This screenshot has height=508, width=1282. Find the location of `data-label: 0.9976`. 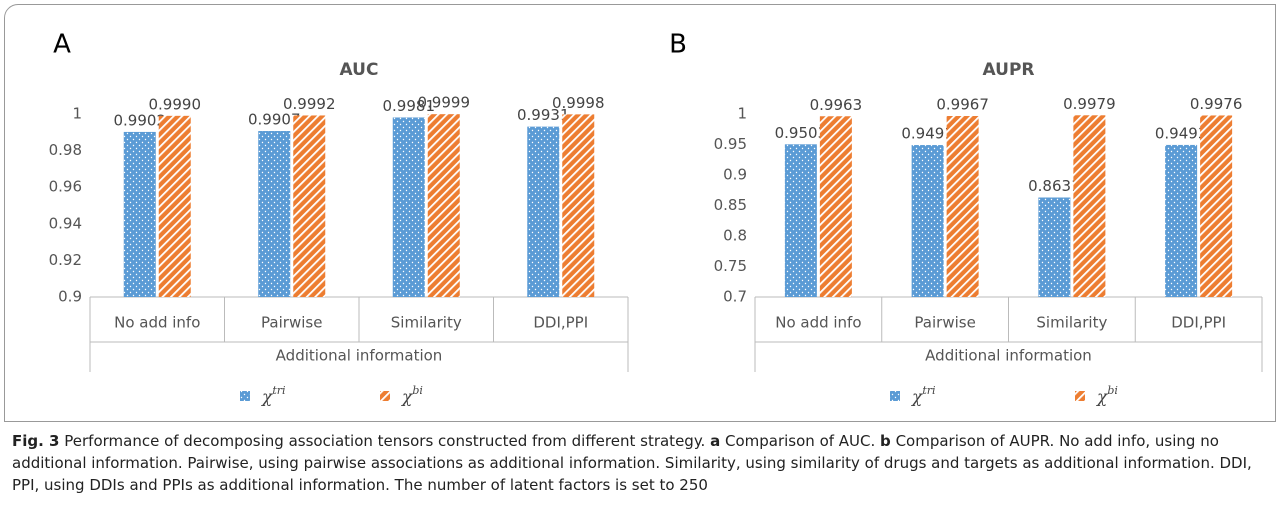

data-label: 0.9976 is located at coordinates (1216, 104).